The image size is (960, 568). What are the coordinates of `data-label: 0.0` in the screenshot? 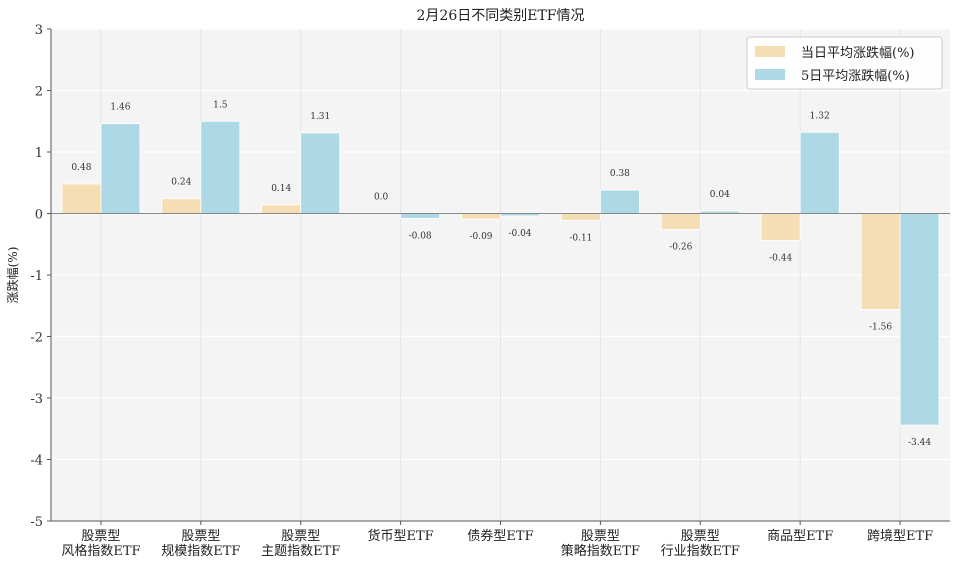 It's located at (381, 198).